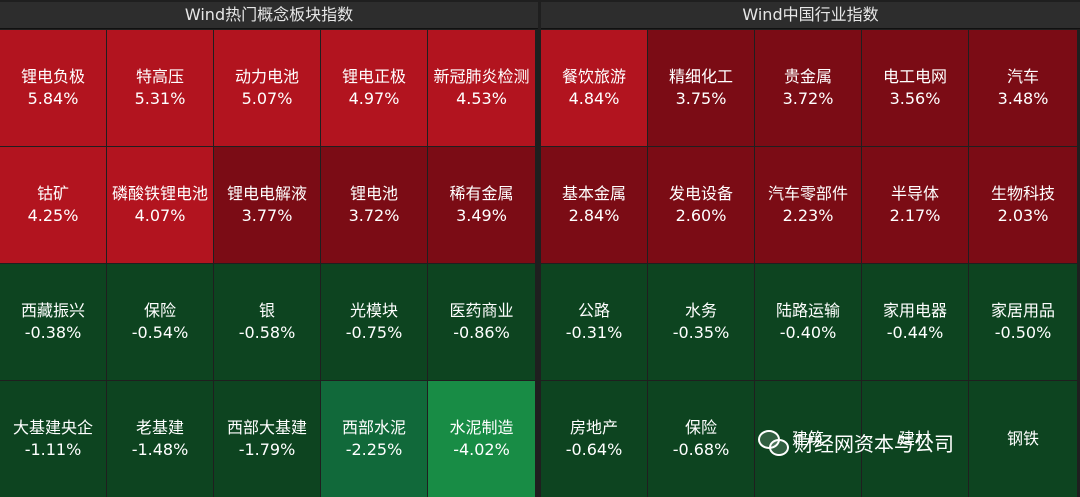 The width and height of the screenshot is (1080, 497). Describe the element at coordinates (160, 449) in the screenshot. I see `tile-percent: -1.48%` at that location.